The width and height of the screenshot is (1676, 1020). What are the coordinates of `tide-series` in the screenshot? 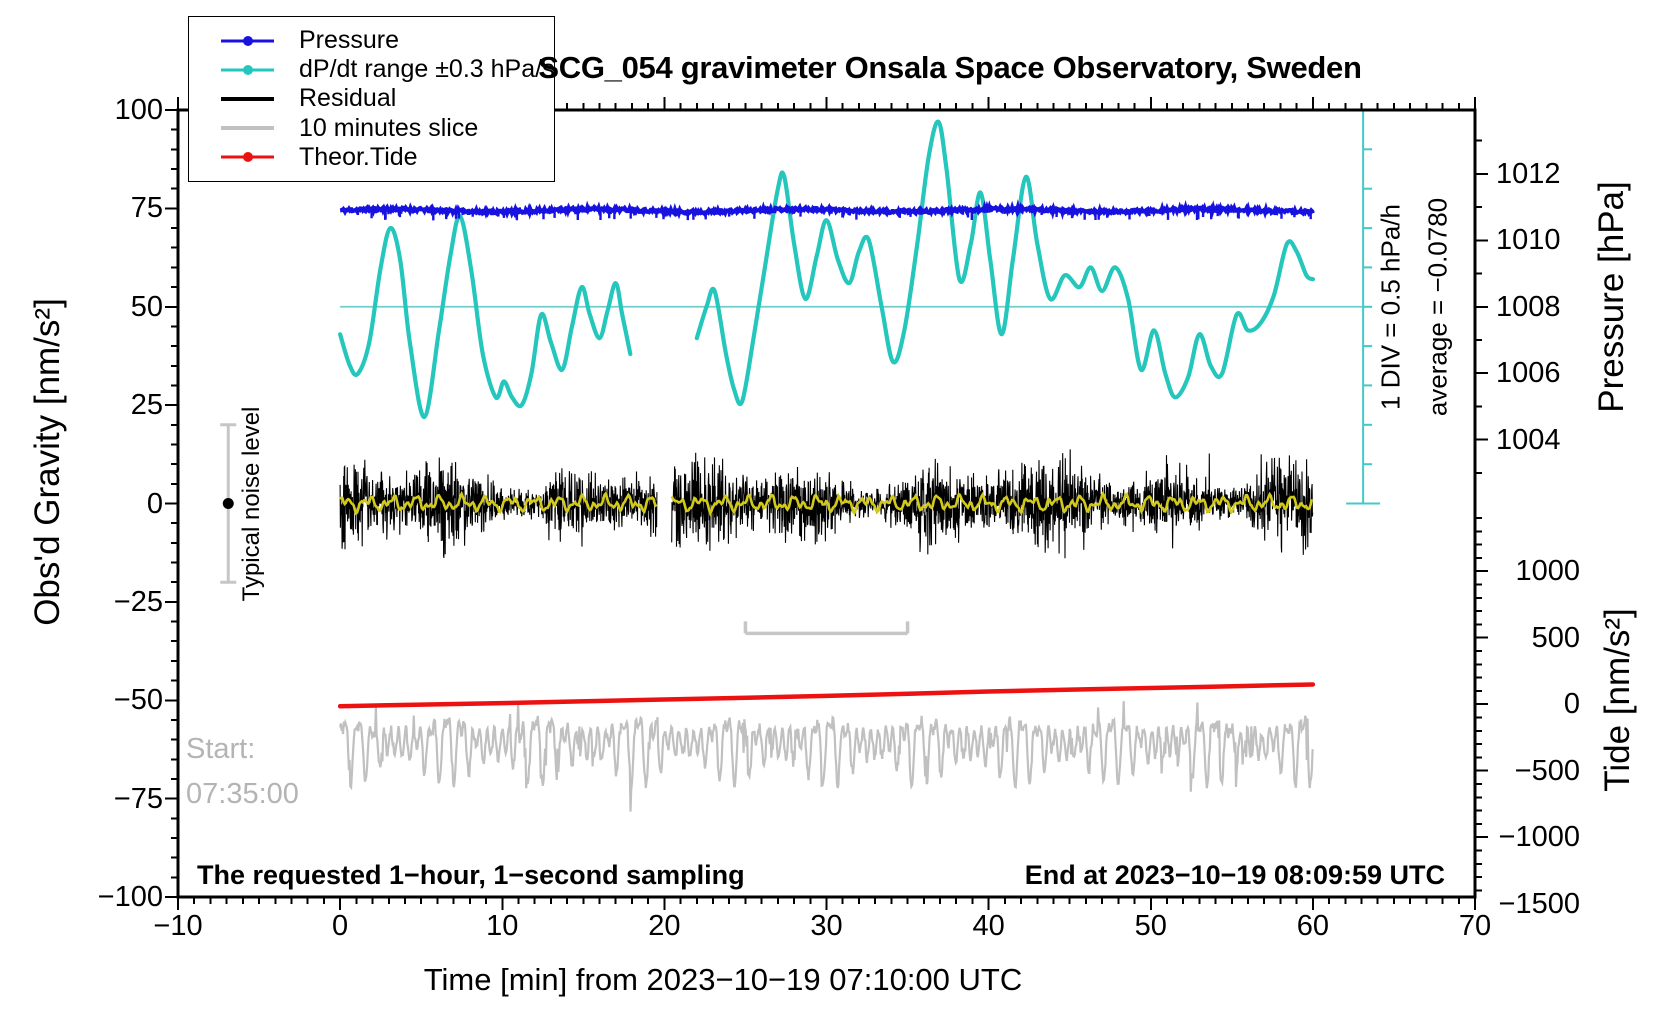 It's located at (826, 695).